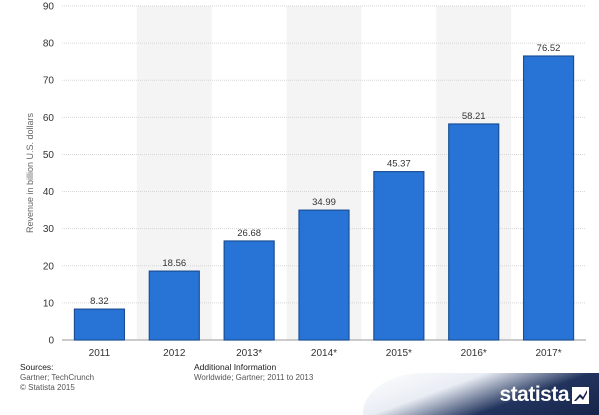 The height and width of the screenshot is (415, 599). I want to click on x-tick-label: 2014*, so click(324, 353).